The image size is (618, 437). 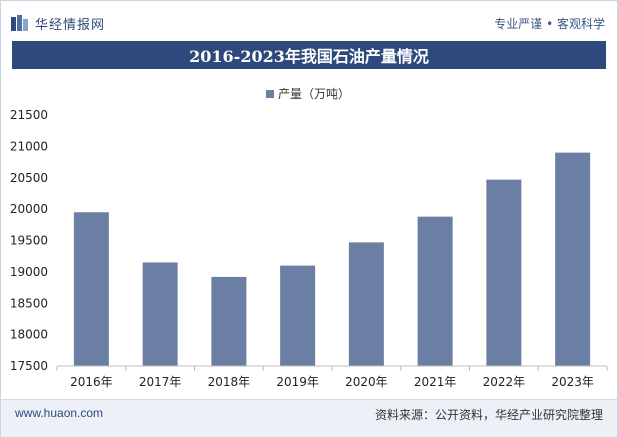 What do you see at coordinates (29, 272) in the screenshot?
I see `y-tick-label: 19000` at bounding box center [29, 272].